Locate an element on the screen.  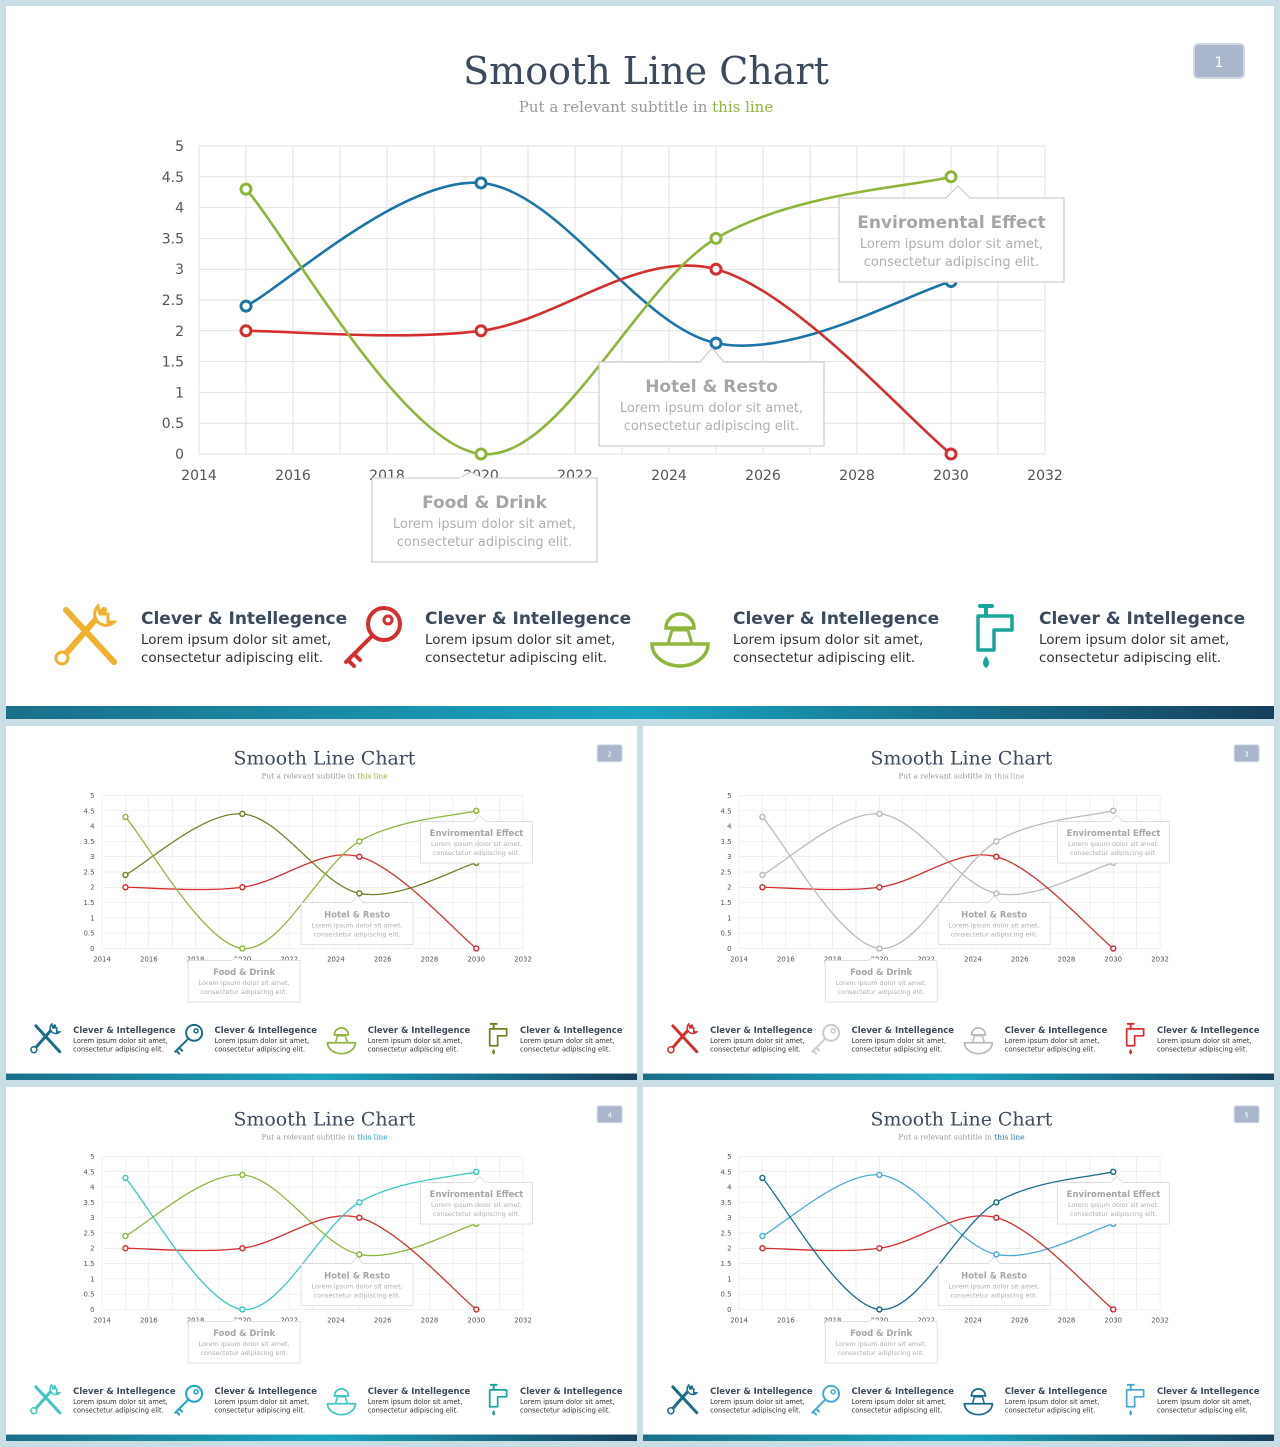
feature-body-2: consectetur adipiscing elit. is located at coordinates (824, 658).